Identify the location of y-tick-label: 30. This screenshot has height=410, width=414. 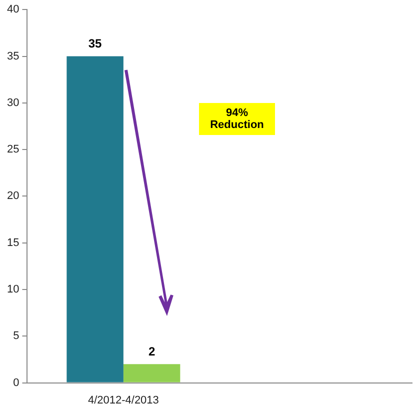
(13, 102).